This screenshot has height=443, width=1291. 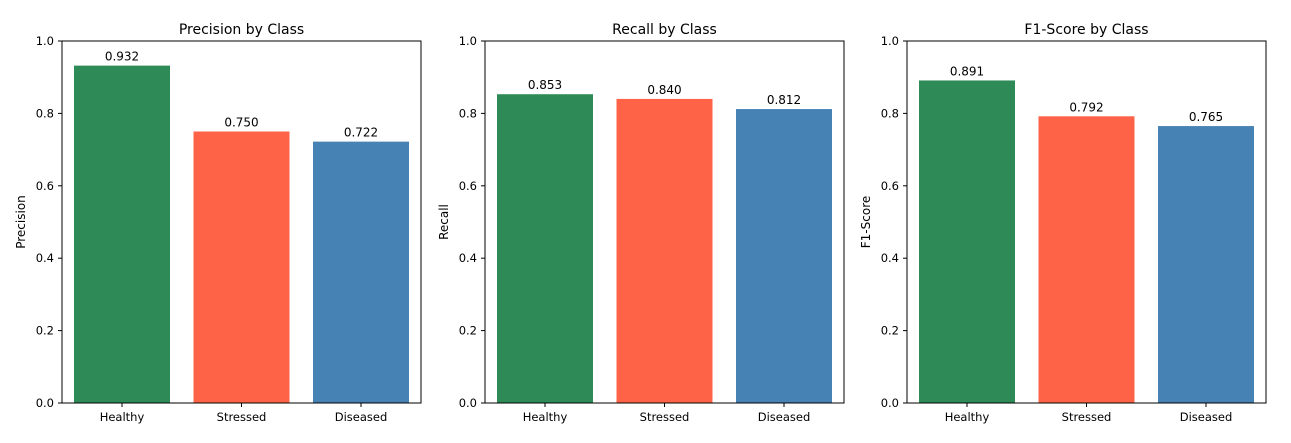 What do you see at coordinates (361, 133) in the screenshot?
I see `data-label: 0.722` at bounding box center [361, 133].